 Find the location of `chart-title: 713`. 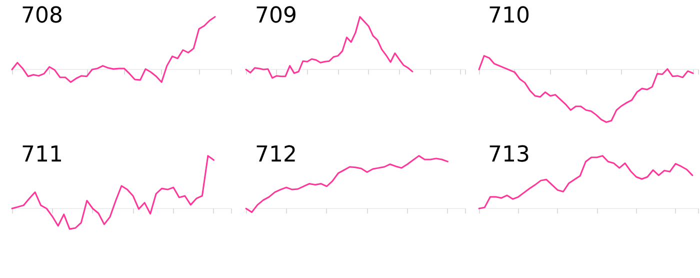

chart-title: 713 is located at coordinates (509, 155).